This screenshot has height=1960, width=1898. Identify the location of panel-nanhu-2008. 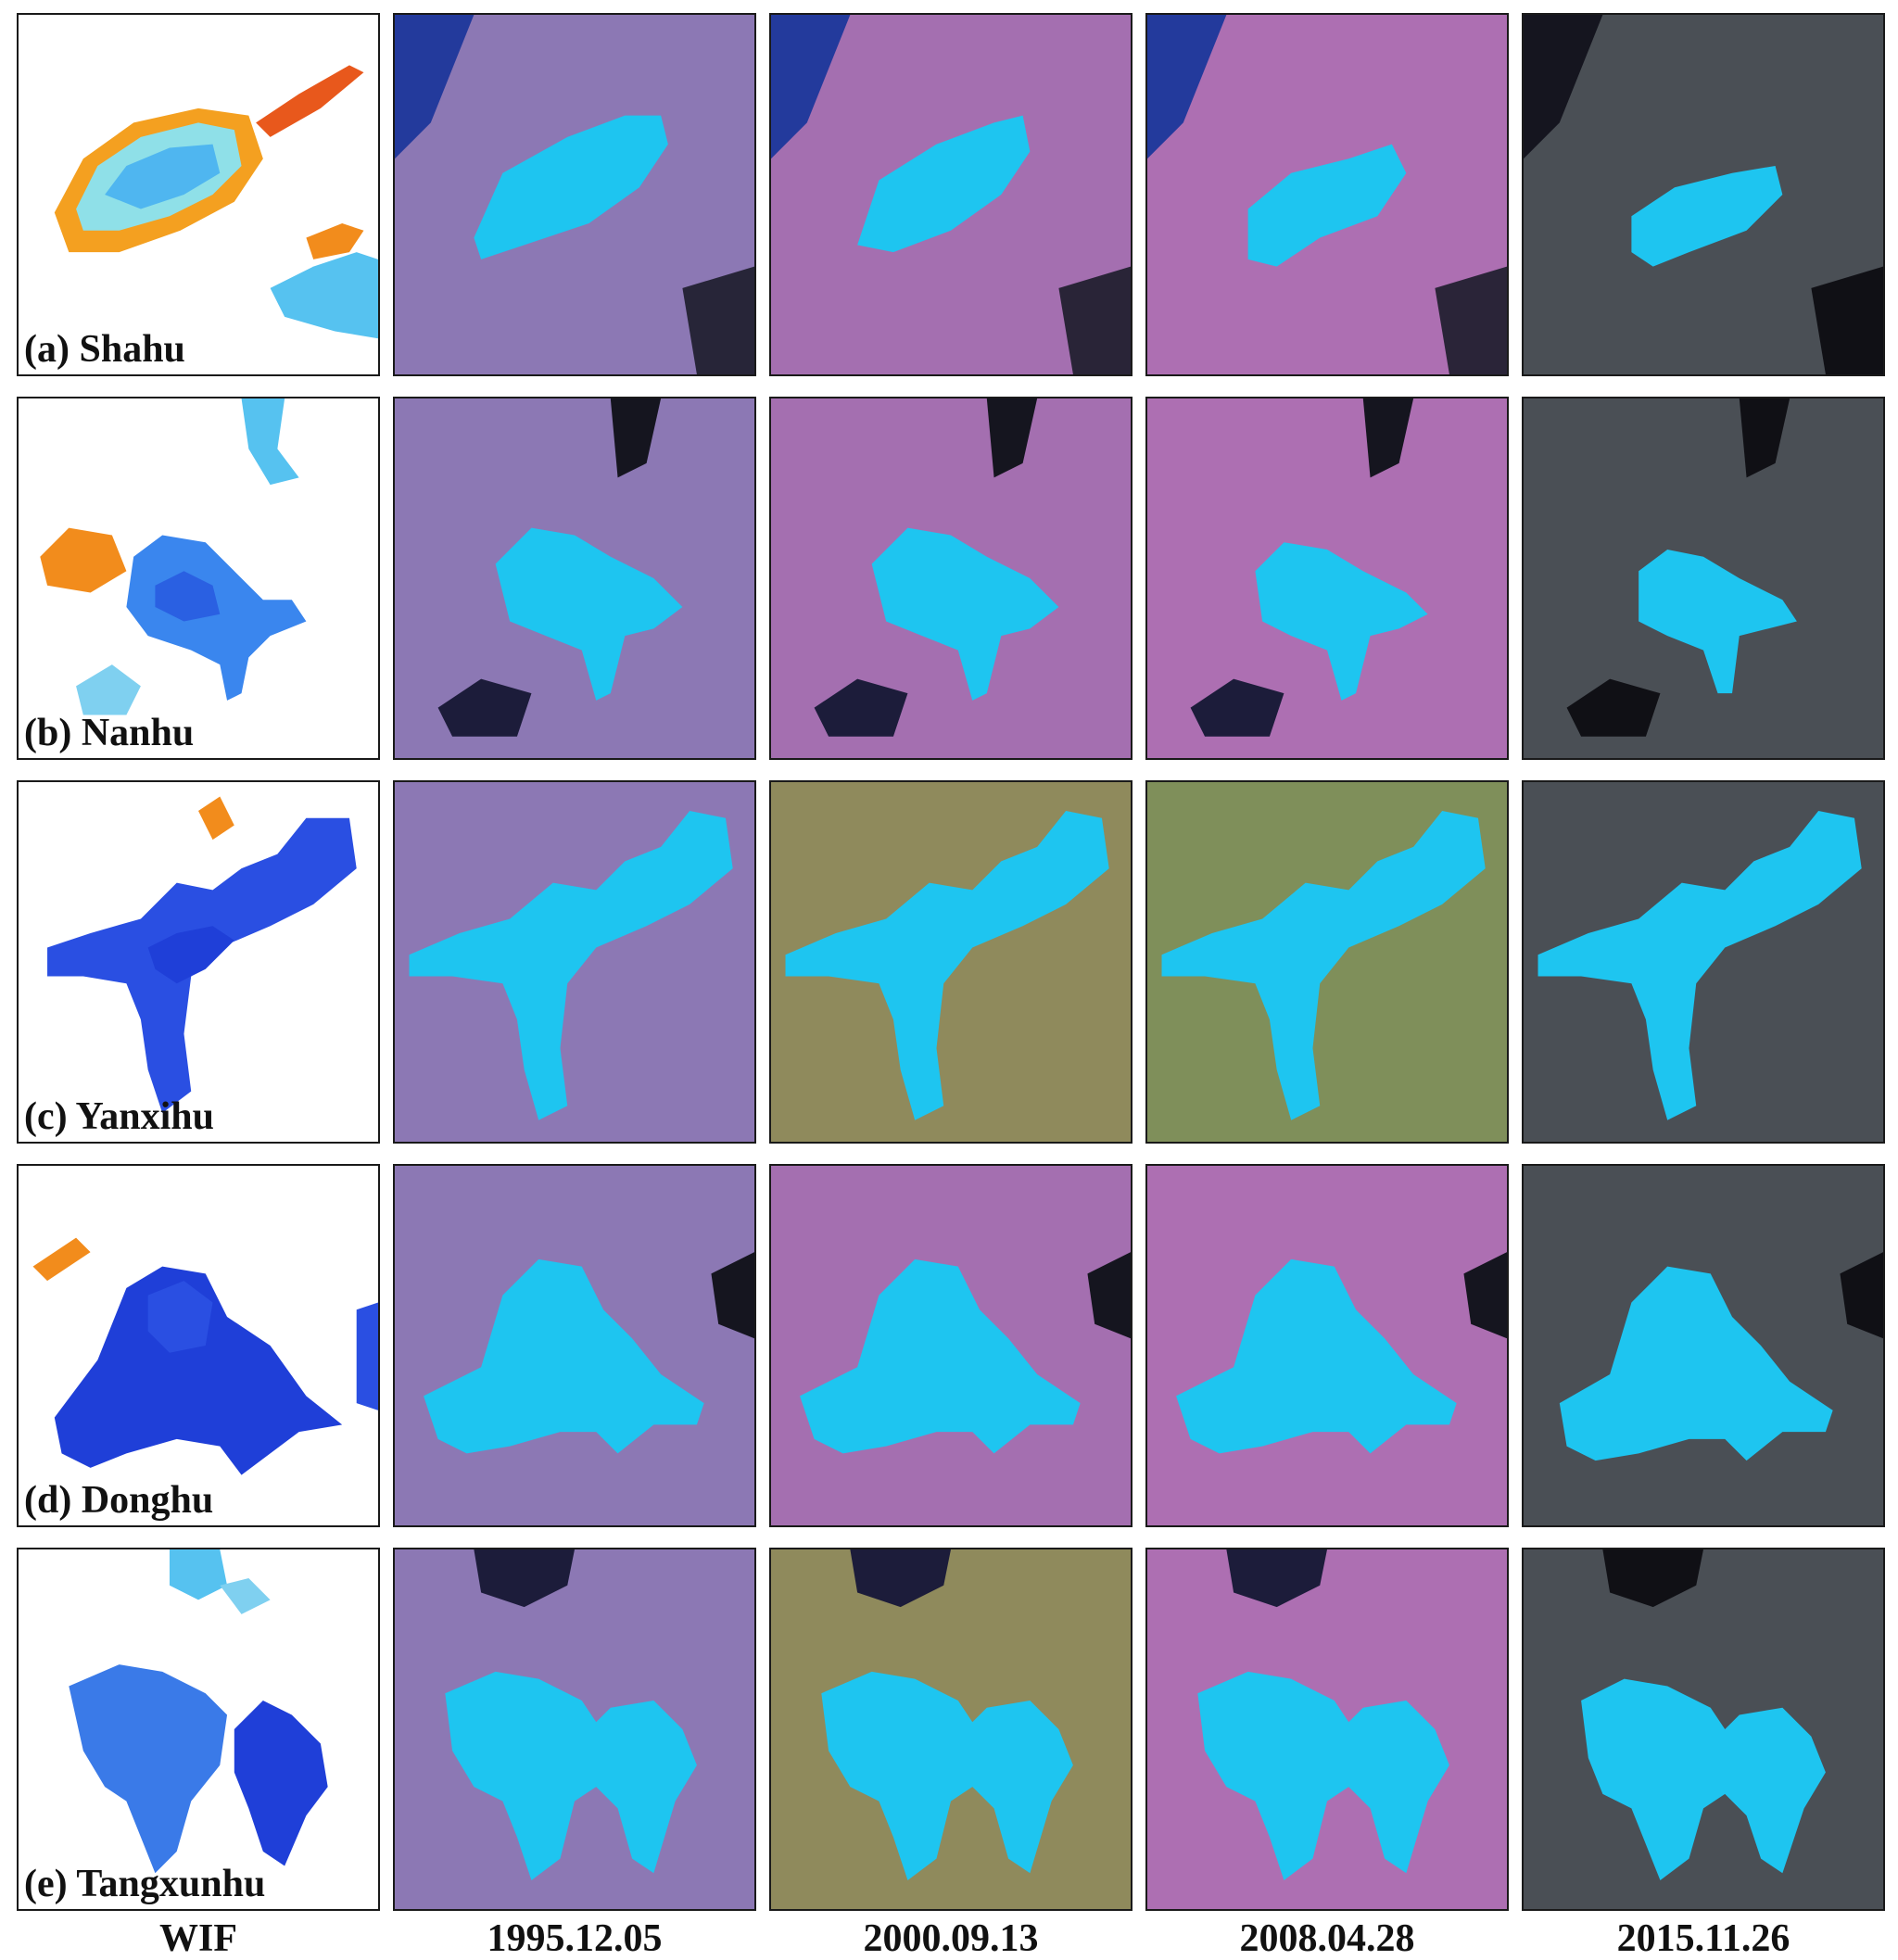
(1327, 578).